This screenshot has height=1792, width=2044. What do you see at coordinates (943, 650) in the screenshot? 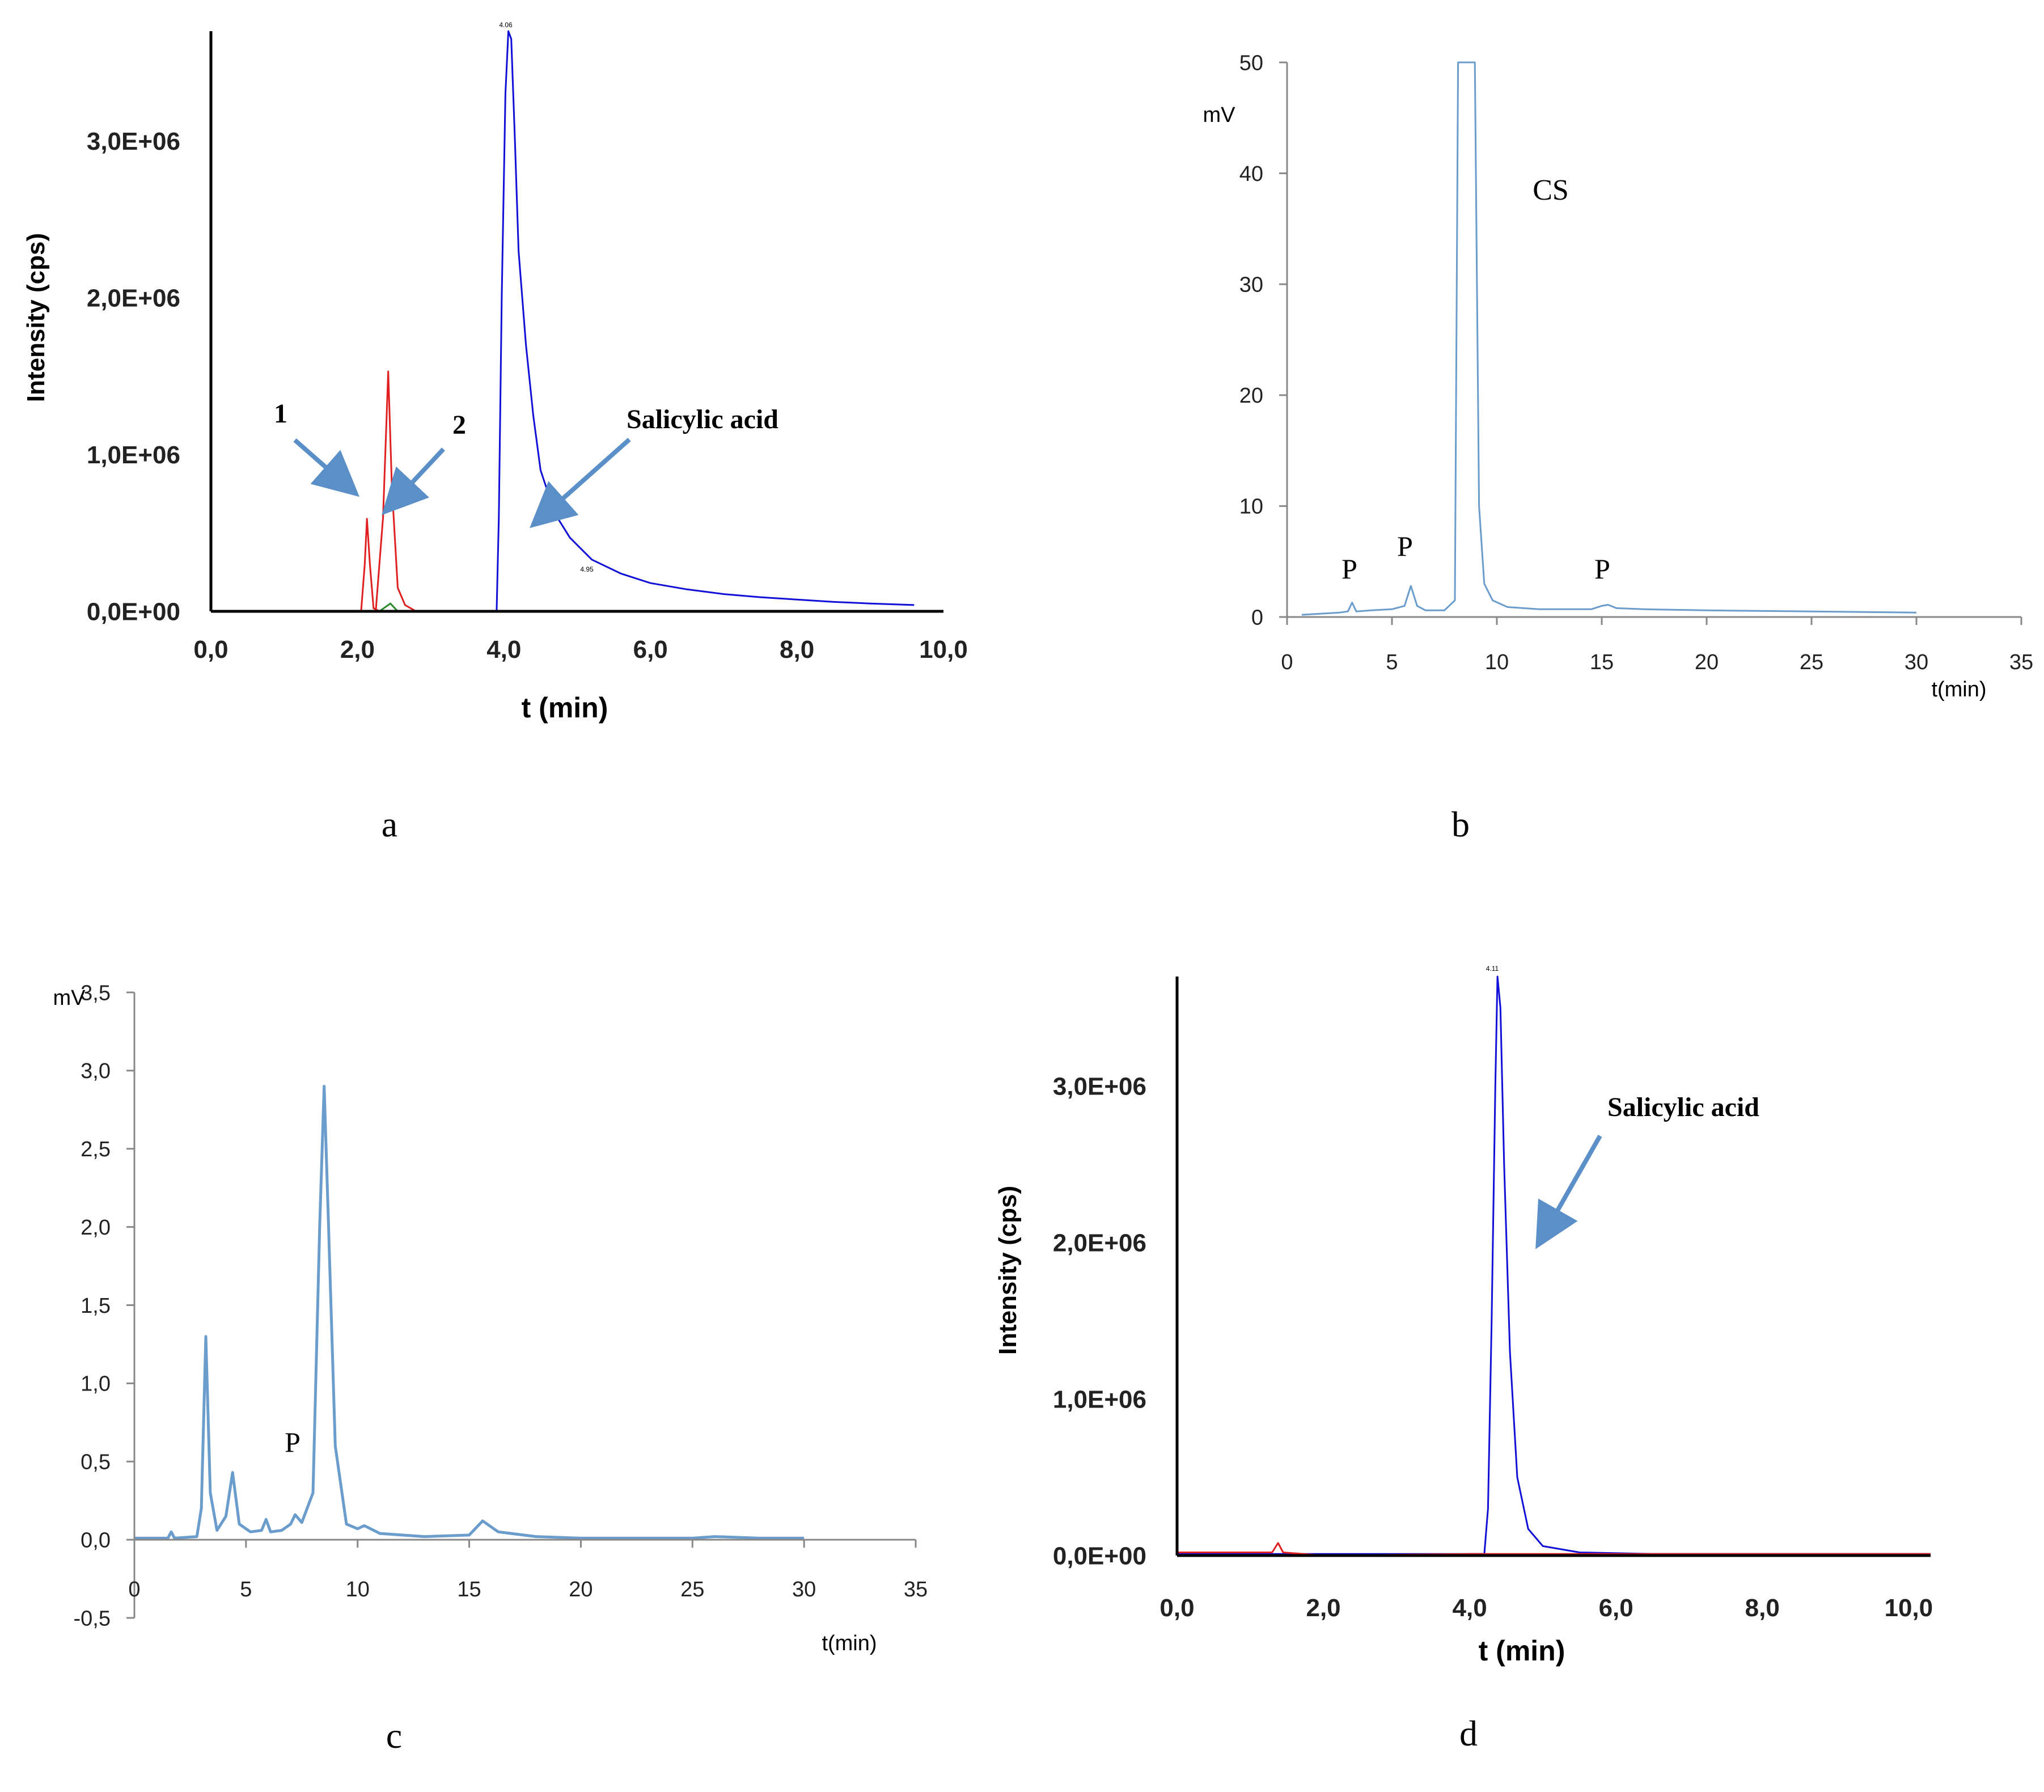
I see `panel-a-xtick-label: 10,0` at bounding box center [943, 650].